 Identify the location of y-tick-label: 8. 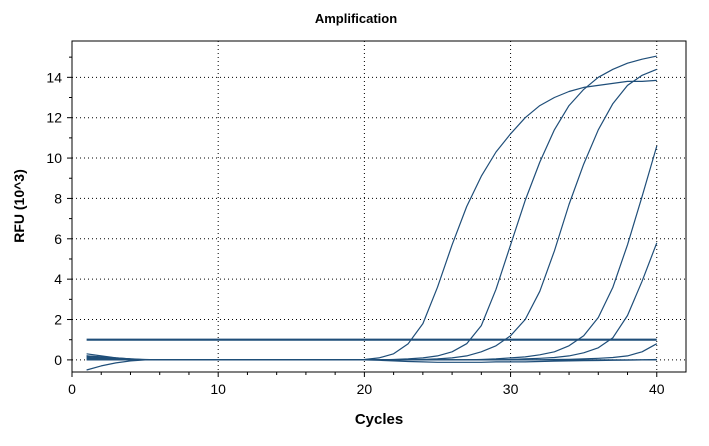
(58, 198).